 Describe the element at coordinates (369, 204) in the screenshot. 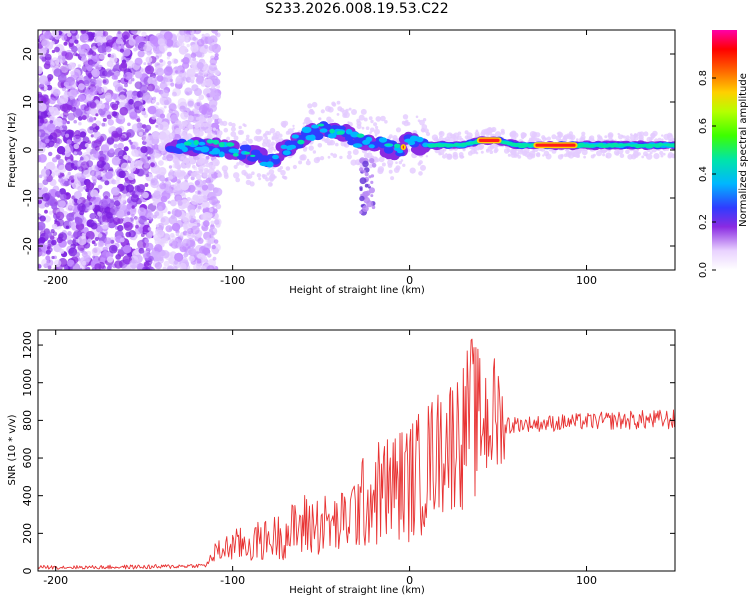

I see `dip-blob` at that location.